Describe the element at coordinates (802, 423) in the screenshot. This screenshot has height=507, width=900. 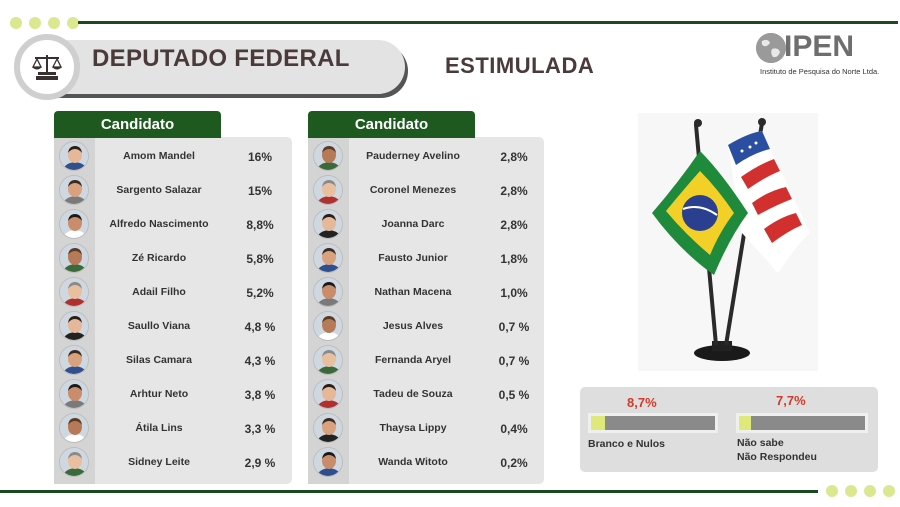
I see `dont-know-bar` at that location.